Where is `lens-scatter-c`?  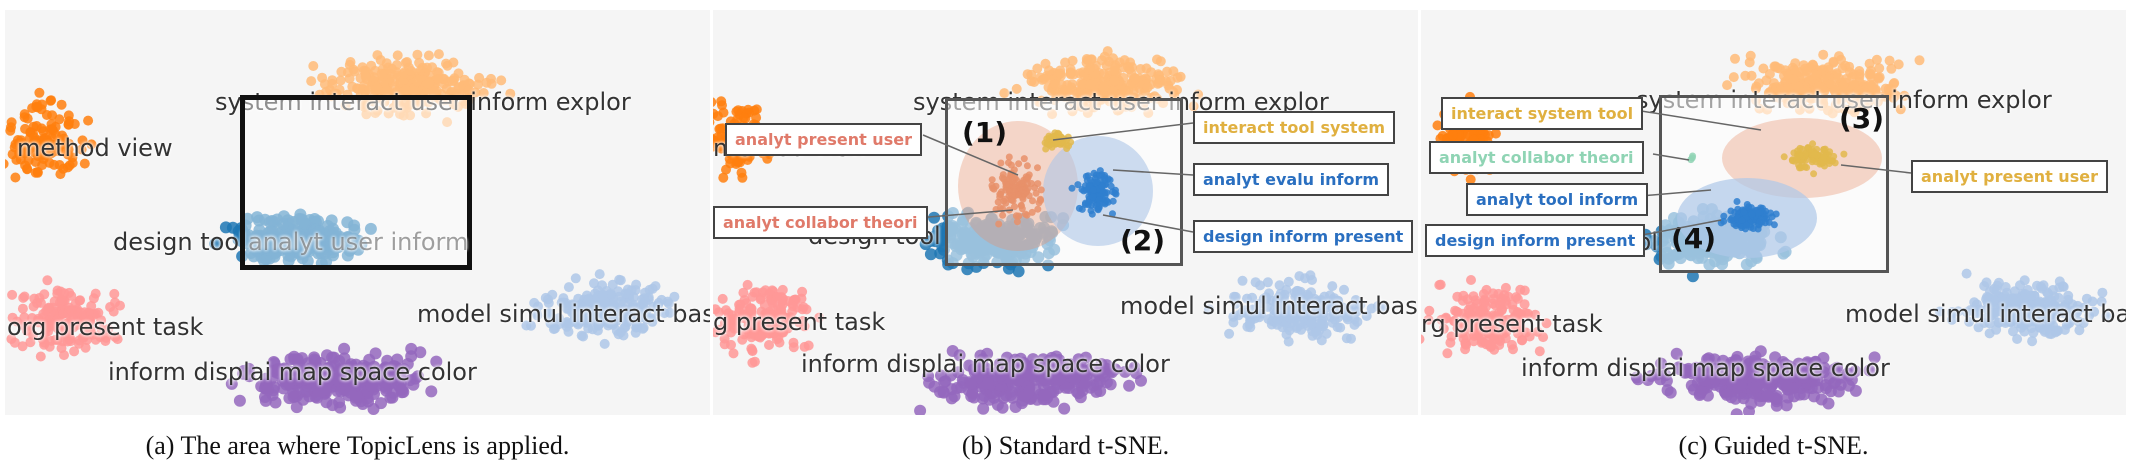
lens-scatter-c is located at coordinates (1779, 188).